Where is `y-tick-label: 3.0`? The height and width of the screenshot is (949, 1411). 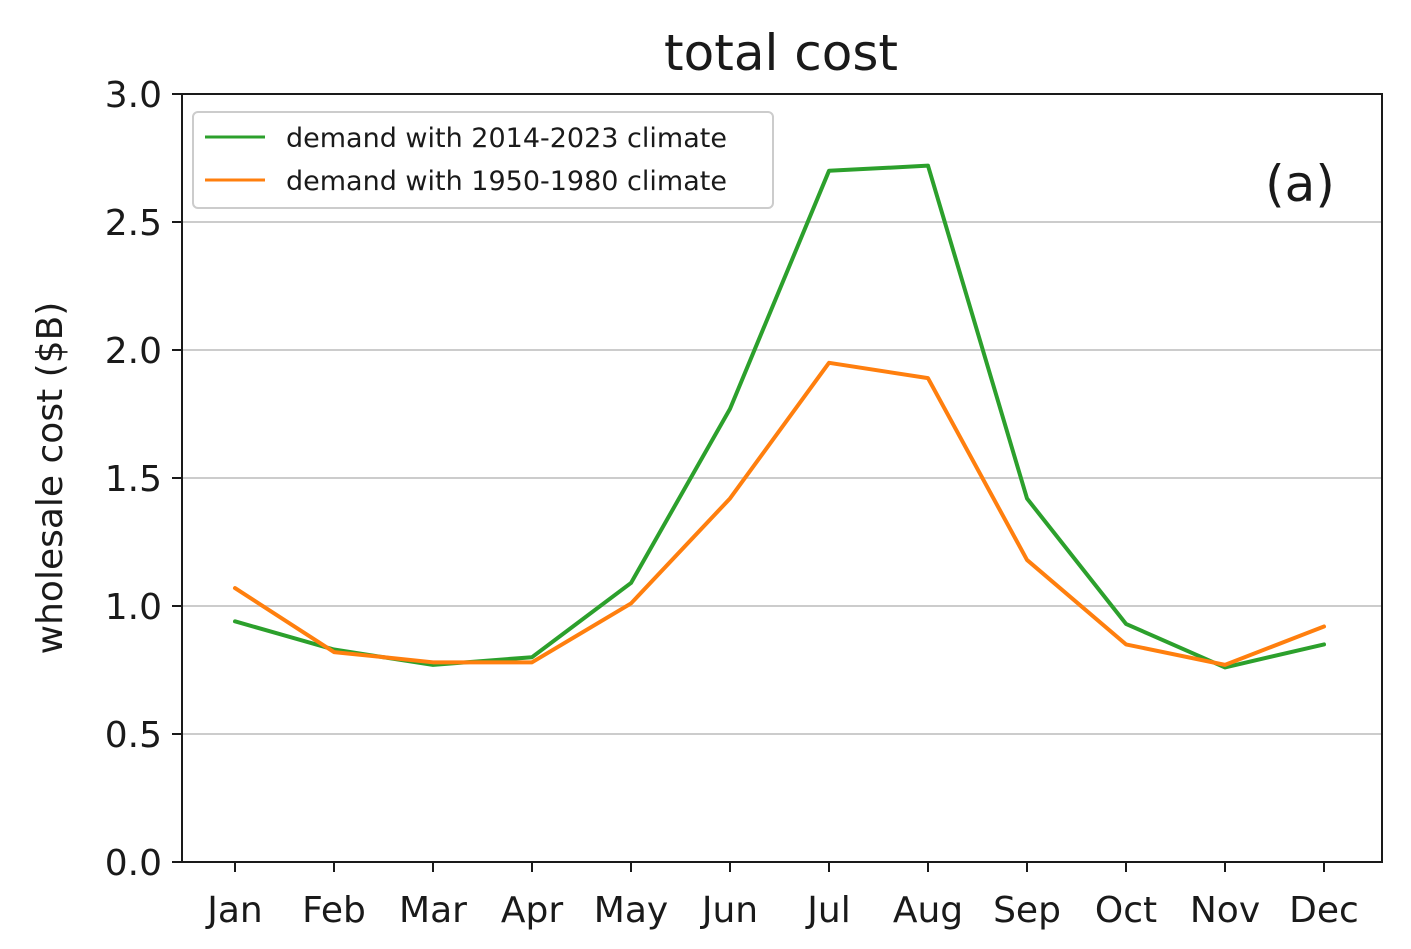
y-tick-label: 3.0 is located at coordinates (133, 95).